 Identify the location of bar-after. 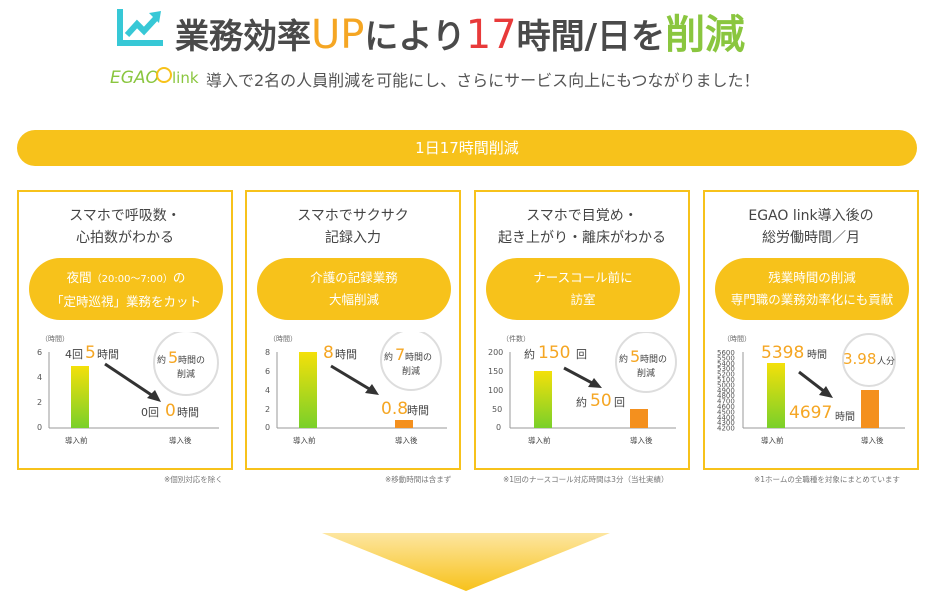
(870, 409).